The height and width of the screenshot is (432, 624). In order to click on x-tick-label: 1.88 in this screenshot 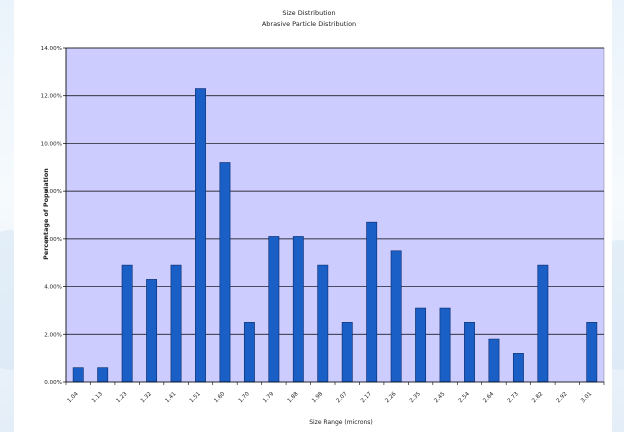, I will do `click(293, 397)`.